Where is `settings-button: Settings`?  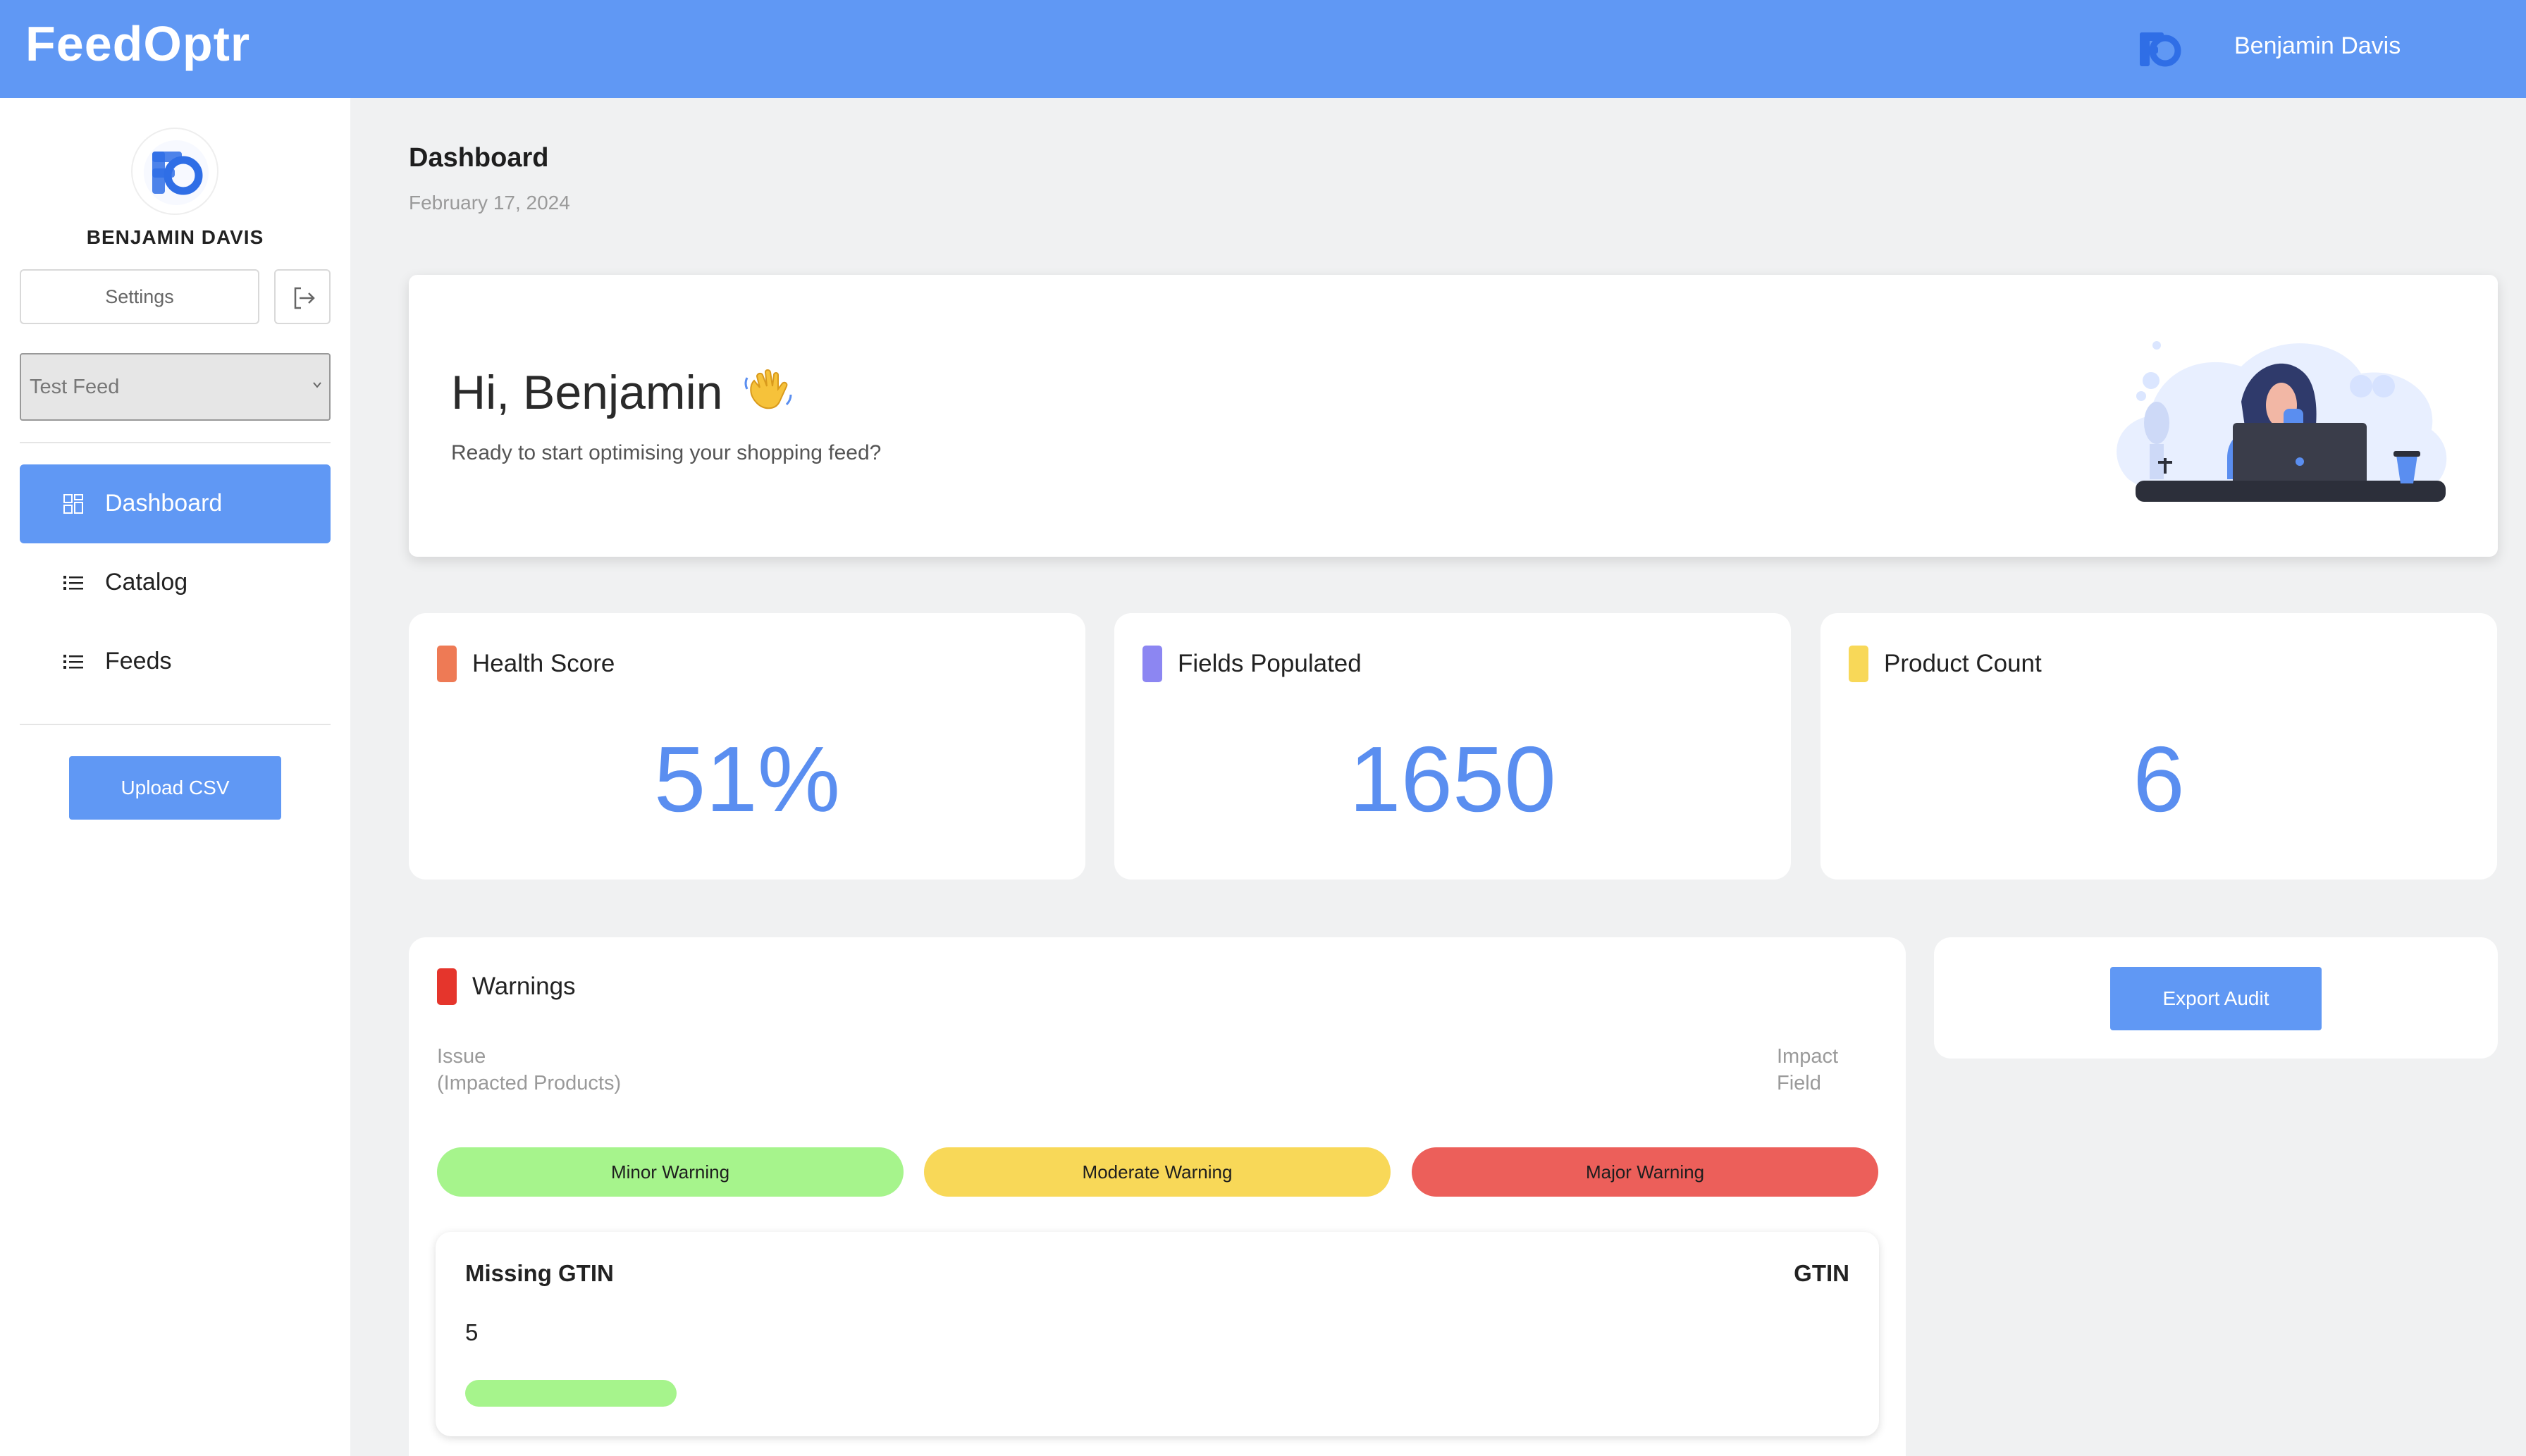 settings-button: Settings is located at coordinates (139, 297).